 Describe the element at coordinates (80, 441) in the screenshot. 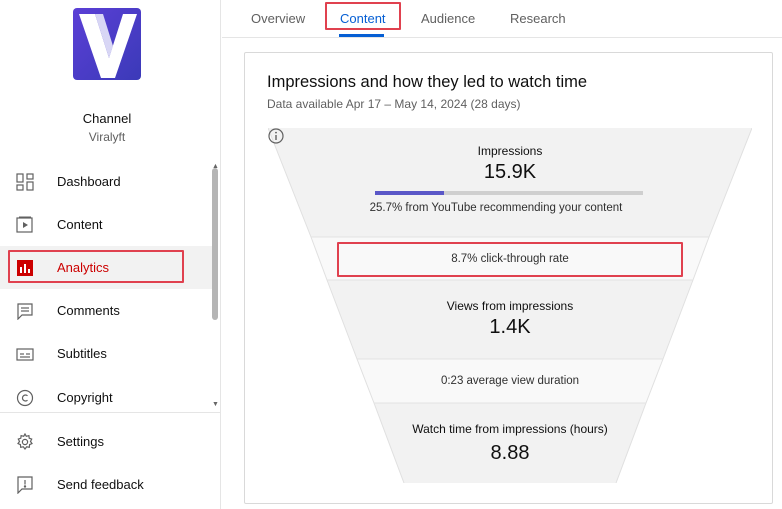

I see `sidebar-item-label: Settings` at that location.